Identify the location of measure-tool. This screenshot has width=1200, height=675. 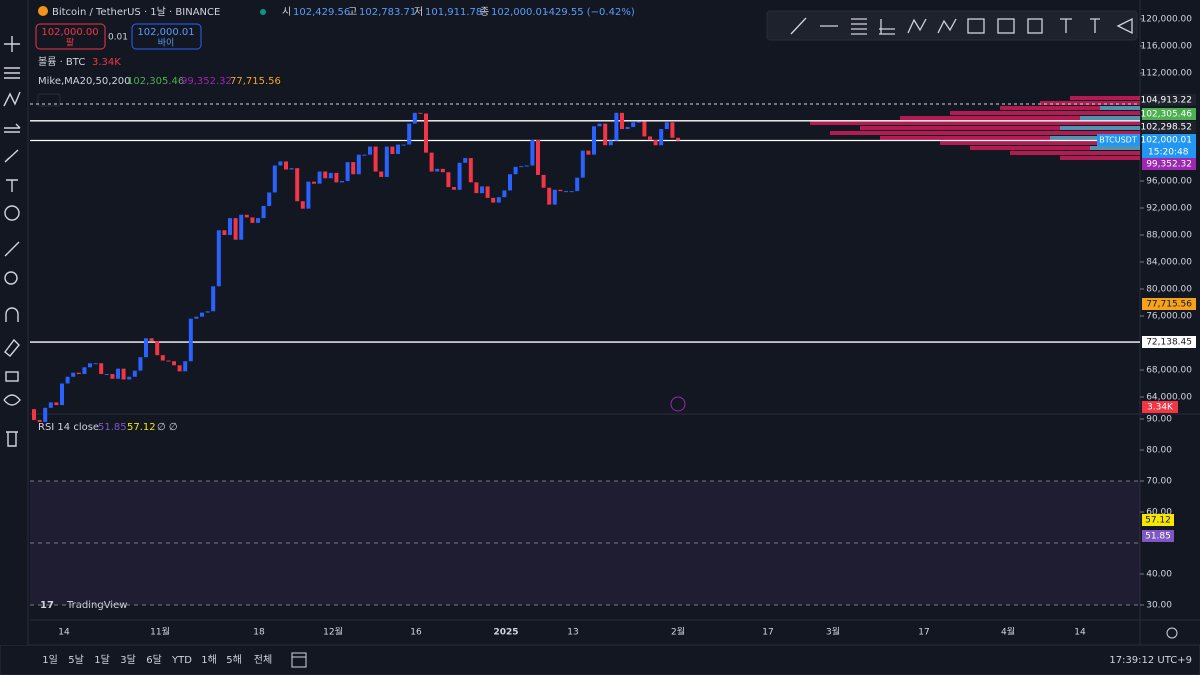
(12, 249).